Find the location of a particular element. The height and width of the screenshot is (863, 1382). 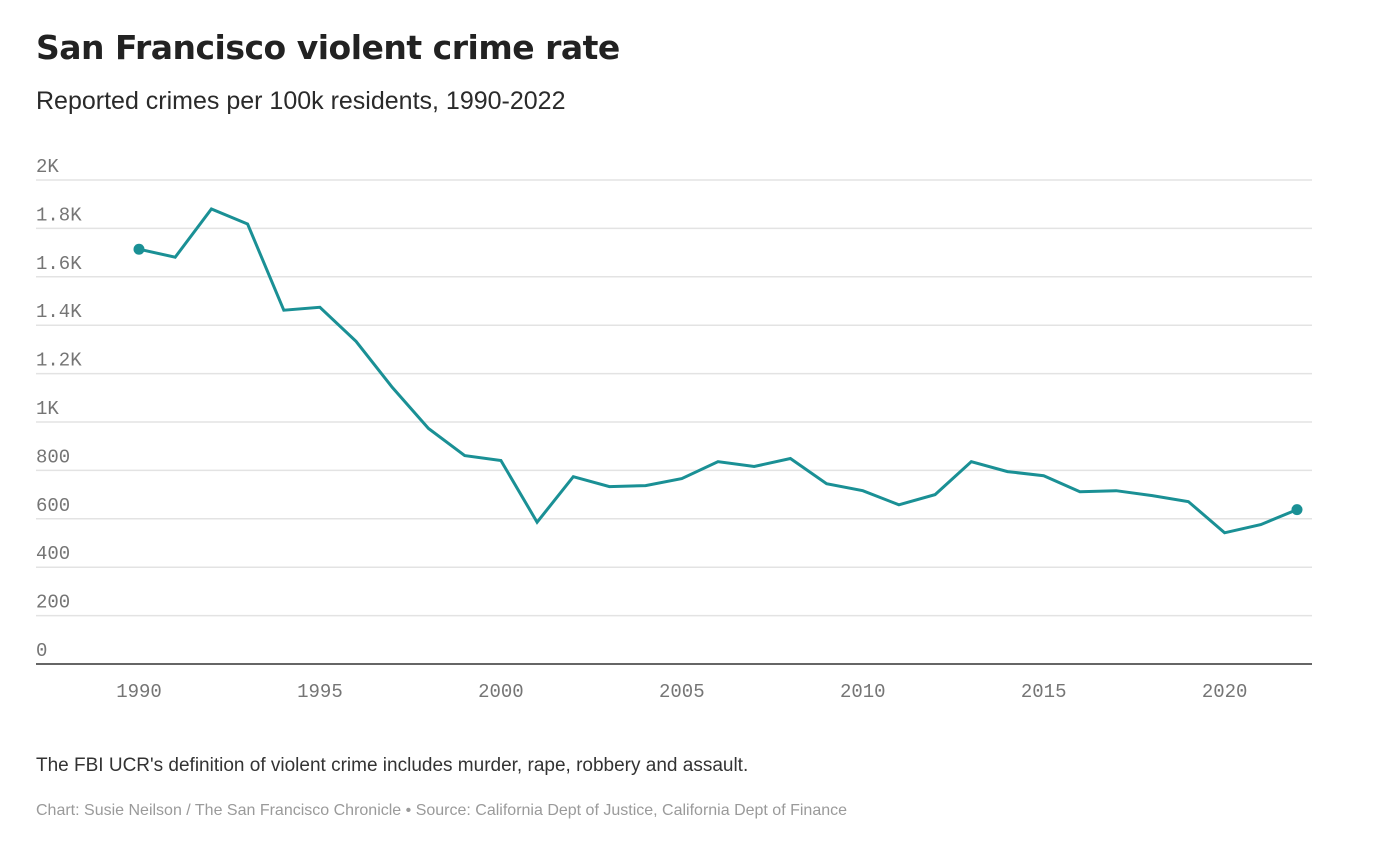

x-tick-label: 2015 is located at coordinates (1044, 692).